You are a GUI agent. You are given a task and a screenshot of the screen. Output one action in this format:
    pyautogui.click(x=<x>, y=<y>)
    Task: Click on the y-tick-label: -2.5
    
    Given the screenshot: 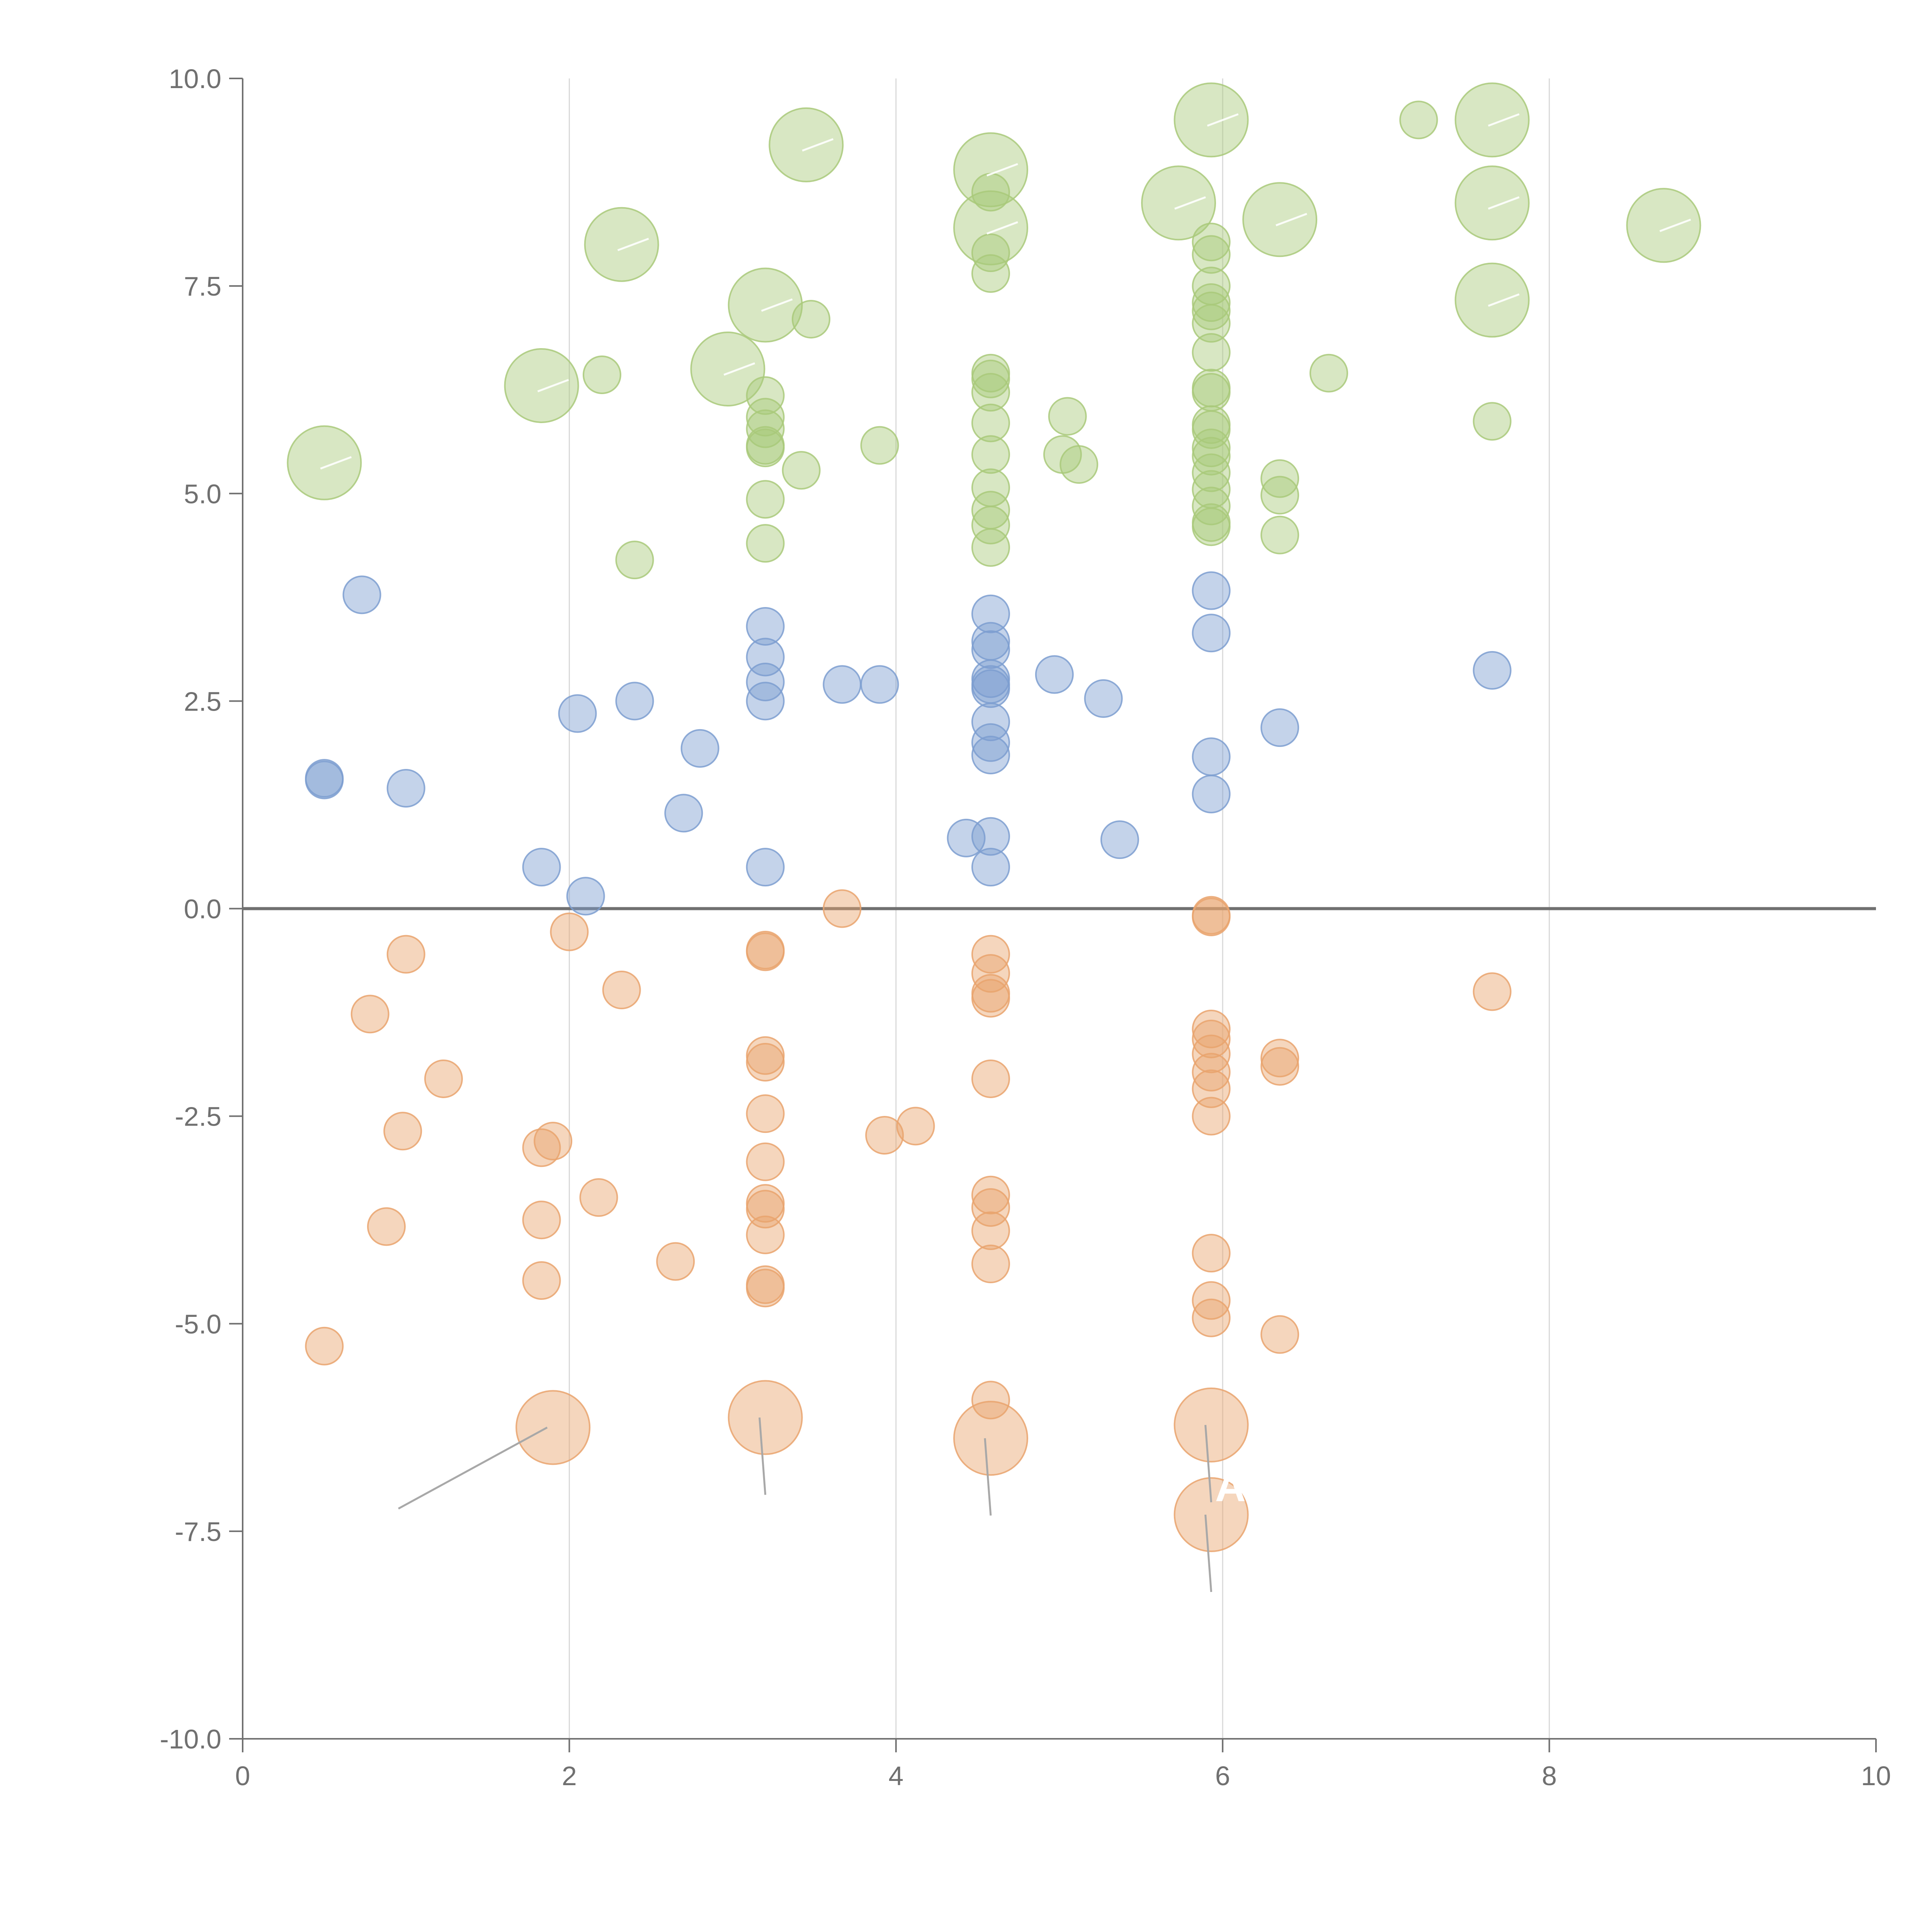 What is the action you would take?
    pyautogui.click(x=198, y=1117)
    